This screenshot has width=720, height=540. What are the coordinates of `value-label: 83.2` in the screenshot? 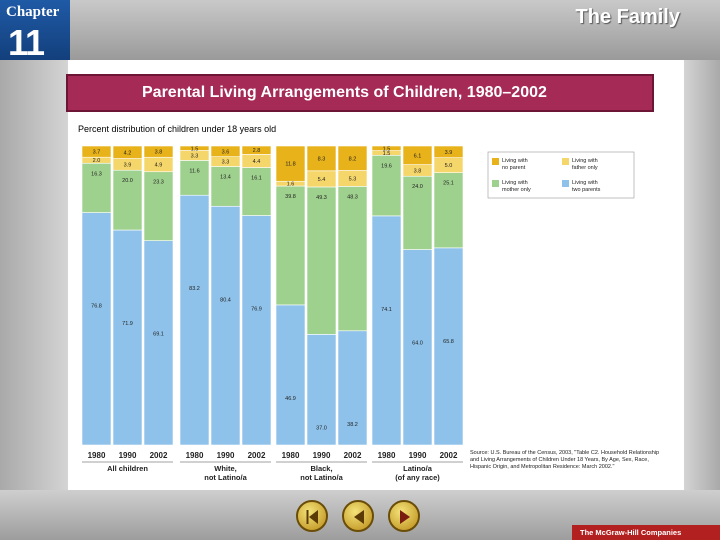 It's located at (194, 289).